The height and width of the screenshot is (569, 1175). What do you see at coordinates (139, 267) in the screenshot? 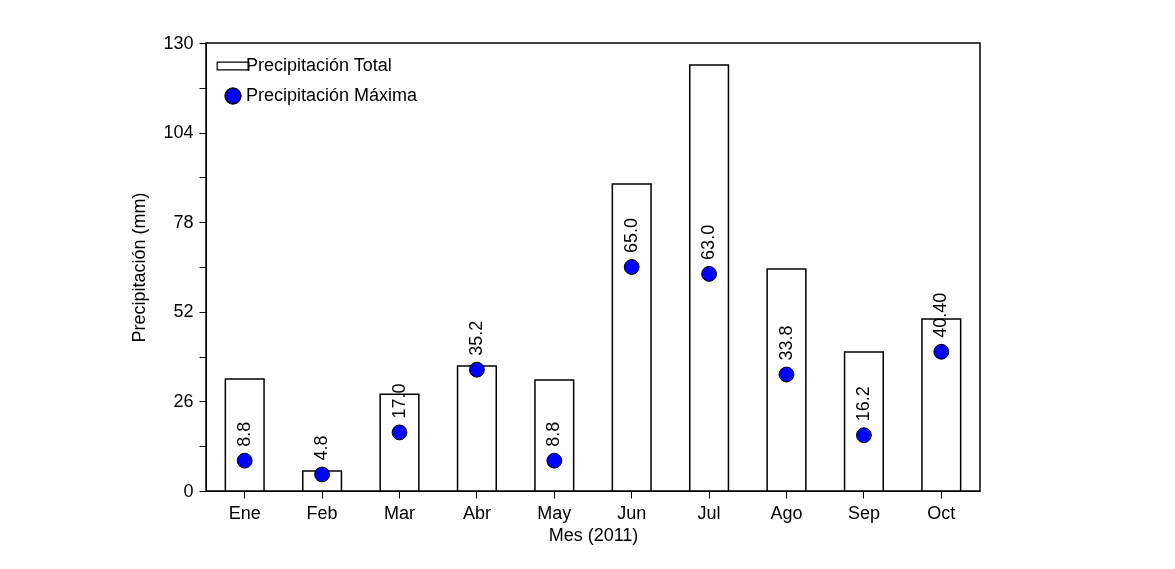
I see `y-axis-title: Precipitación (mm)` at bounding box center [139, 267].